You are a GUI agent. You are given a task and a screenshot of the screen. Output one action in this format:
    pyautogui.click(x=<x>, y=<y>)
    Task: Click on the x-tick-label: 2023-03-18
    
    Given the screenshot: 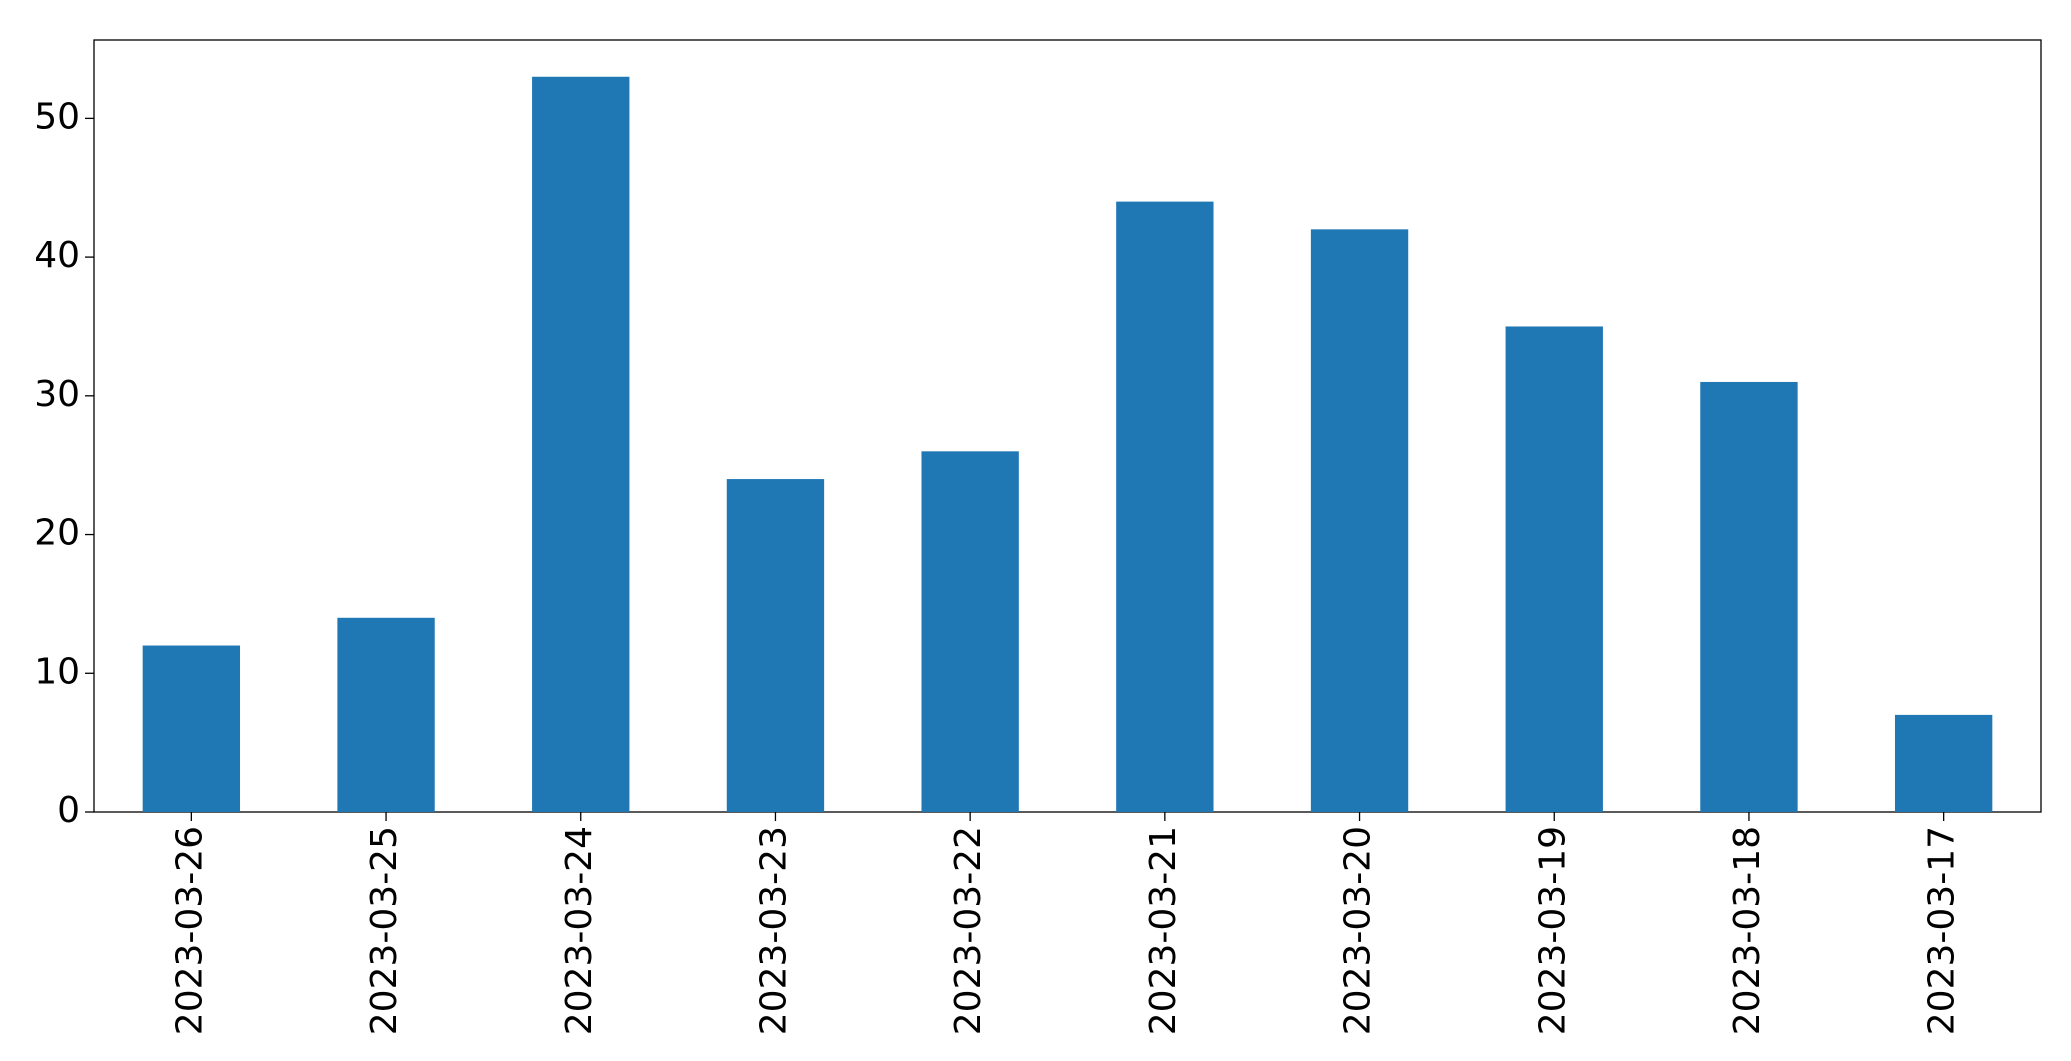 What is the action you would take?
    pyautogui.click(x=1747, y=930)
    